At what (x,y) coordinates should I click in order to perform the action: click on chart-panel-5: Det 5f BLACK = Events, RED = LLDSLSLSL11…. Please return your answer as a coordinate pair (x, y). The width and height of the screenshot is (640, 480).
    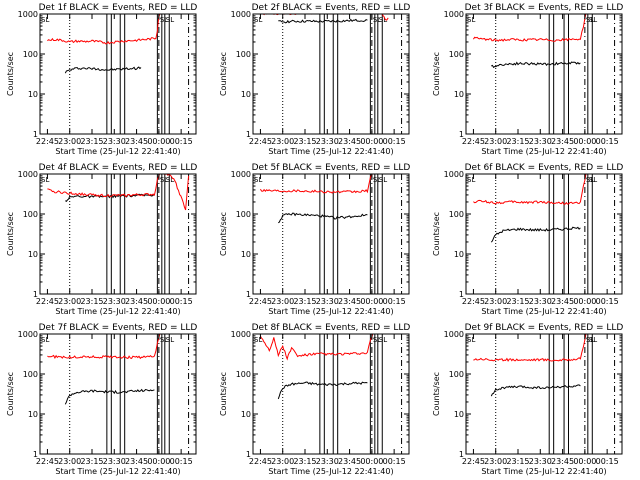
    Looking at the image, I should click on (314, 239).